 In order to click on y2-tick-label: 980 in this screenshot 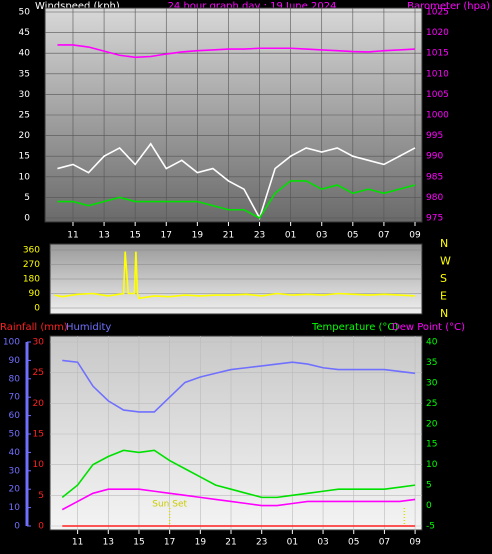, I will do `click(434, 198)`.